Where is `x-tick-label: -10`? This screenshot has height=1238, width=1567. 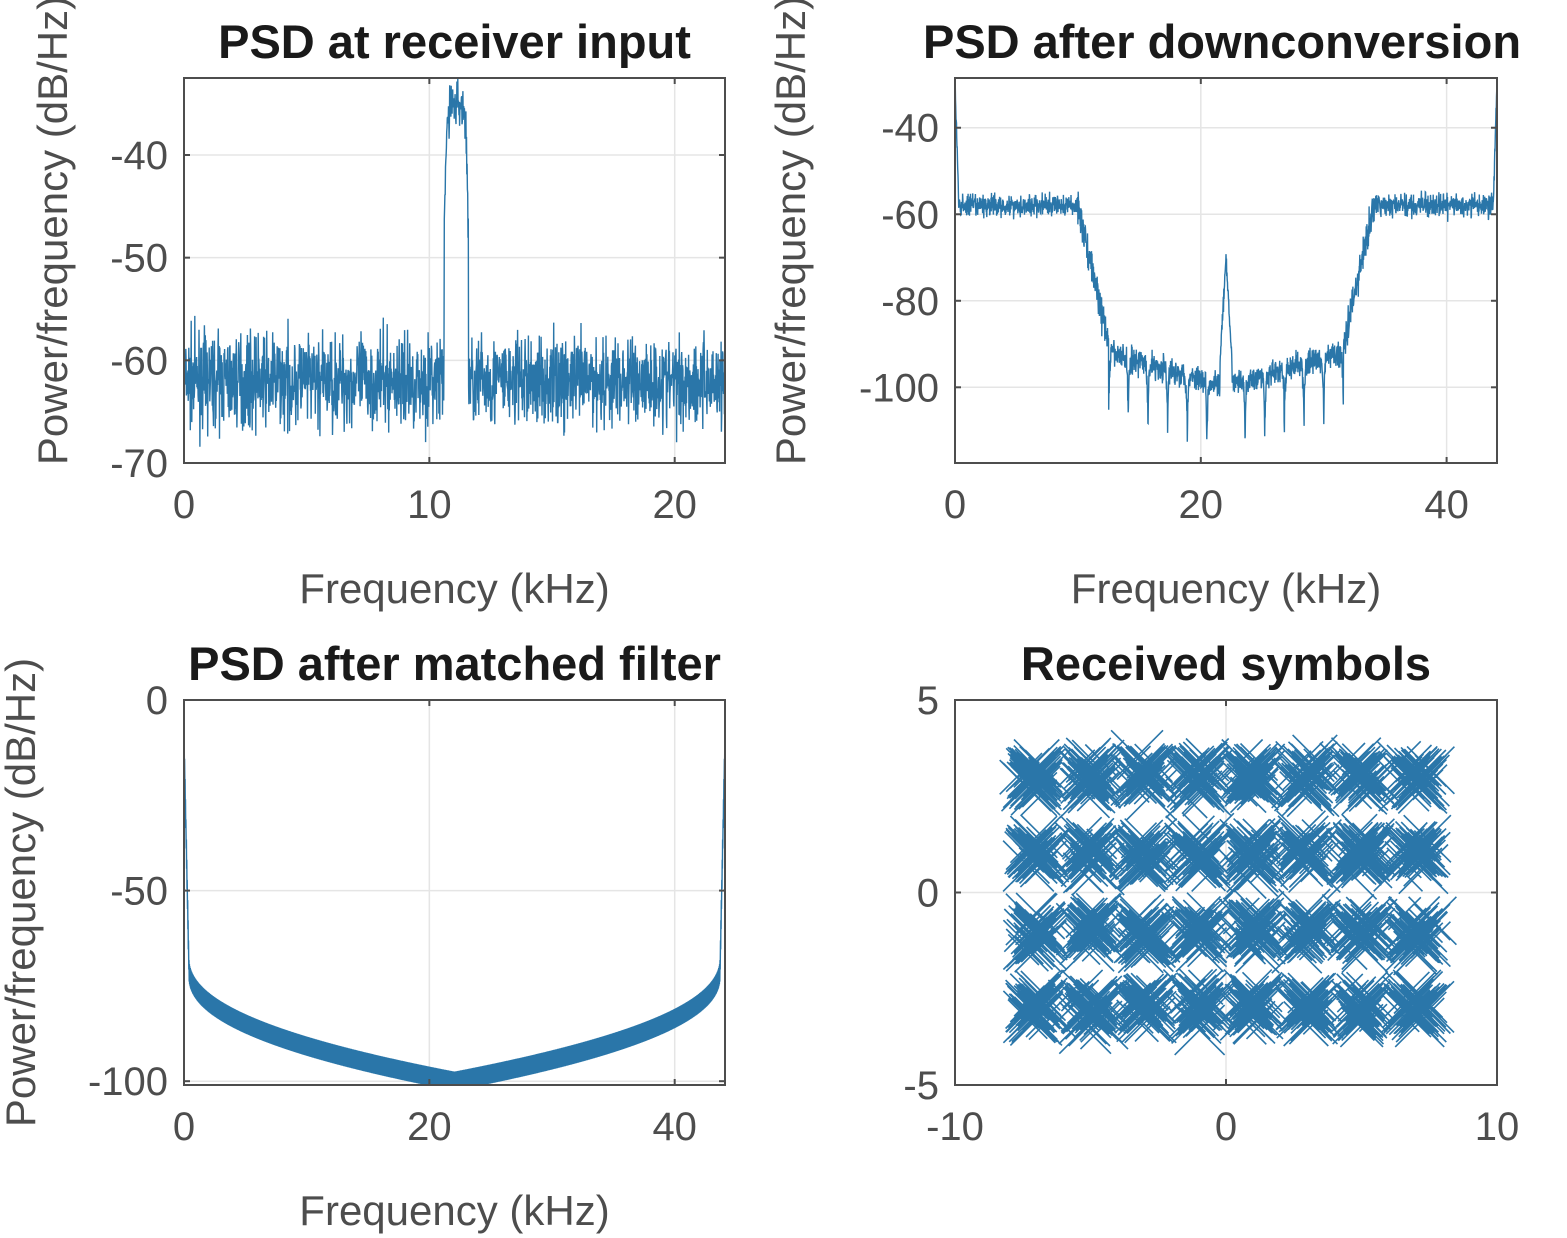
x-tick-label: -10 is located at coordinates (955, 1127).